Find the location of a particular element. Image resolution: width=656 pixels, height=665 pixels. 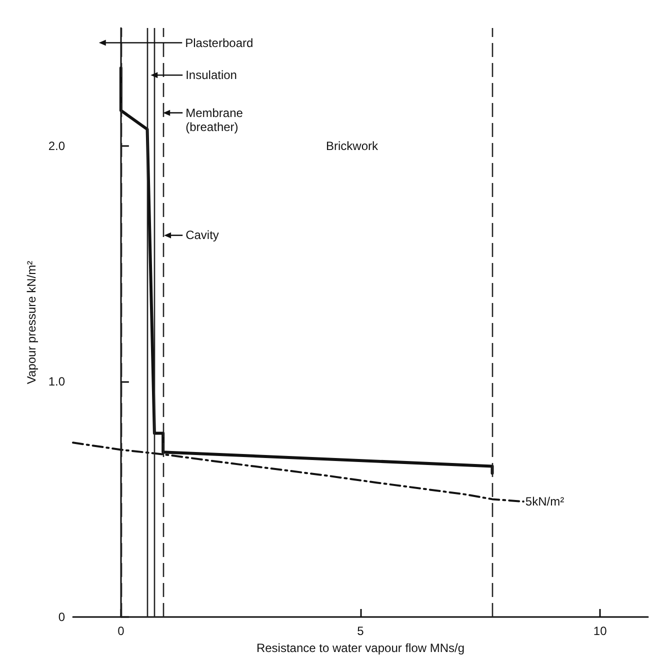

y-axis-title: Vapour pressure kN/m² is located at coordinates (31, 322).